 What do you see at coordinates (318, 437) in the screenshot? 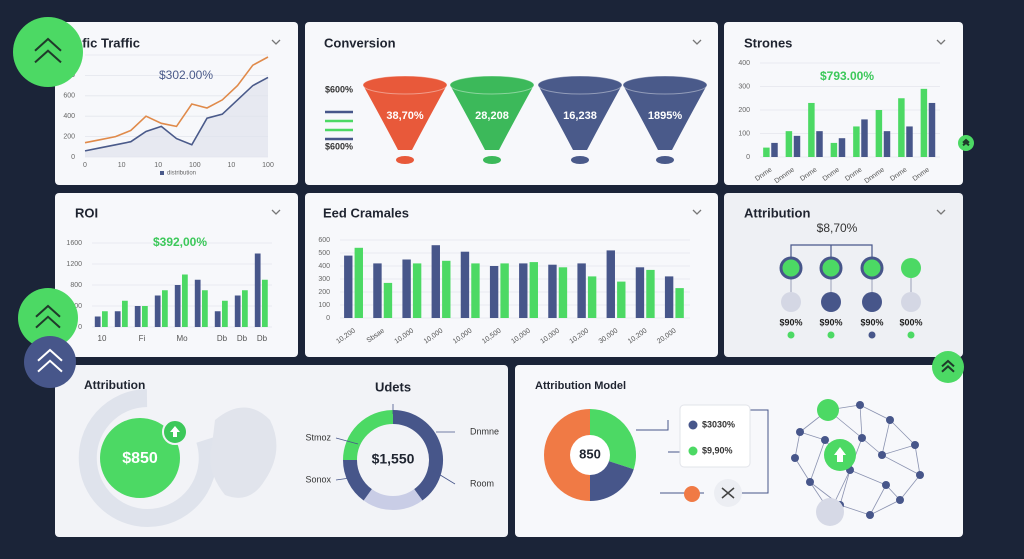
I see `donut-label: Stmoz` at bounding box center [318, 437].